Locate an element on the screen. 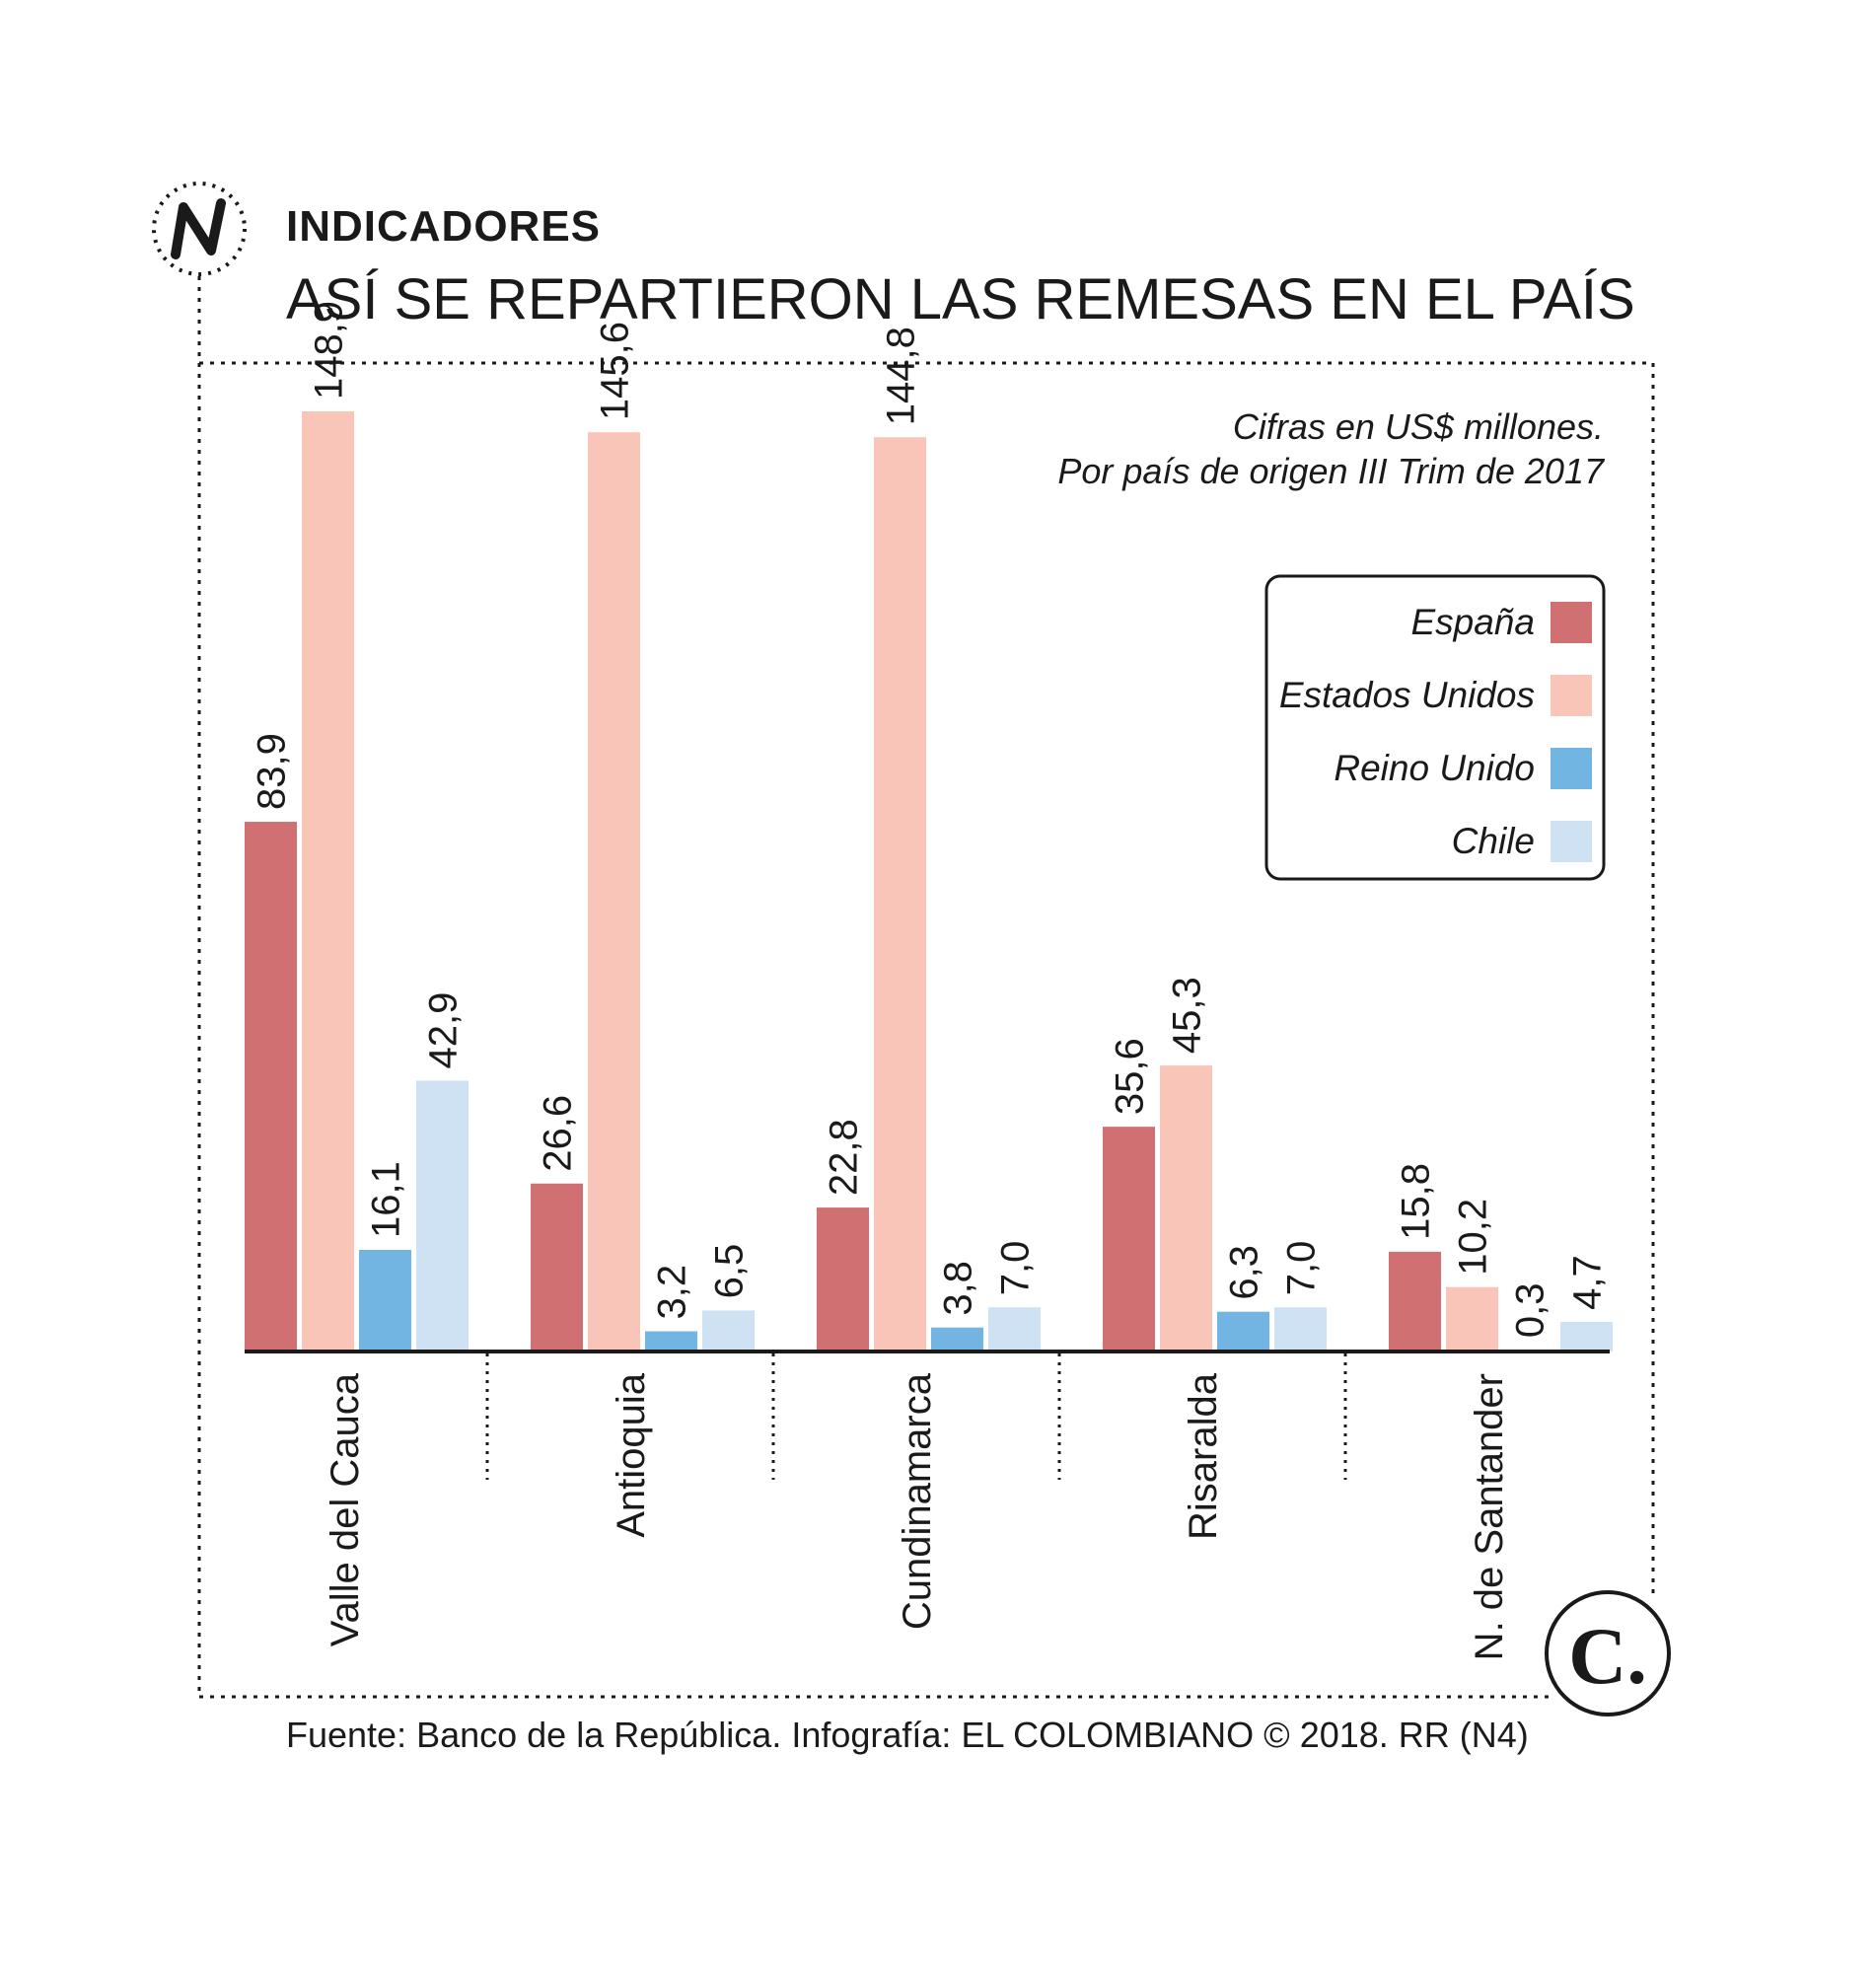 The image size is (1876, 1973). category-separators is located at coordinates (916, 1416).